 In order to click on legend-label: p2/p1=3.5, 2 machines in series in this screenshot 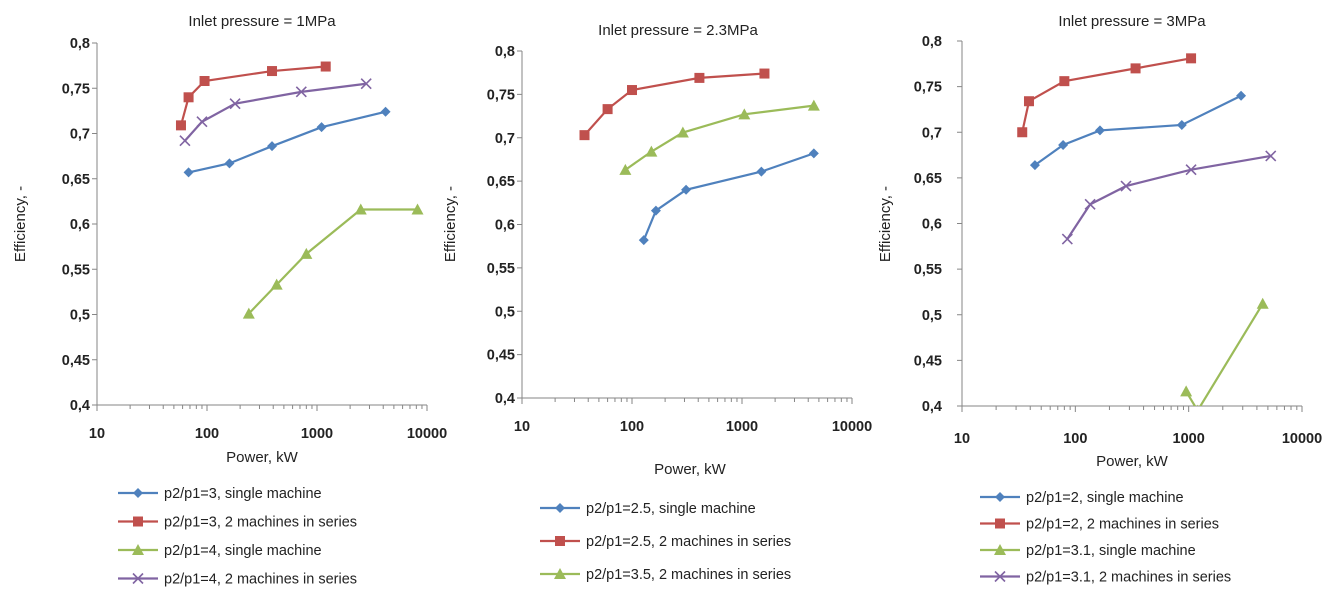, I will do `click(688, 575)`.